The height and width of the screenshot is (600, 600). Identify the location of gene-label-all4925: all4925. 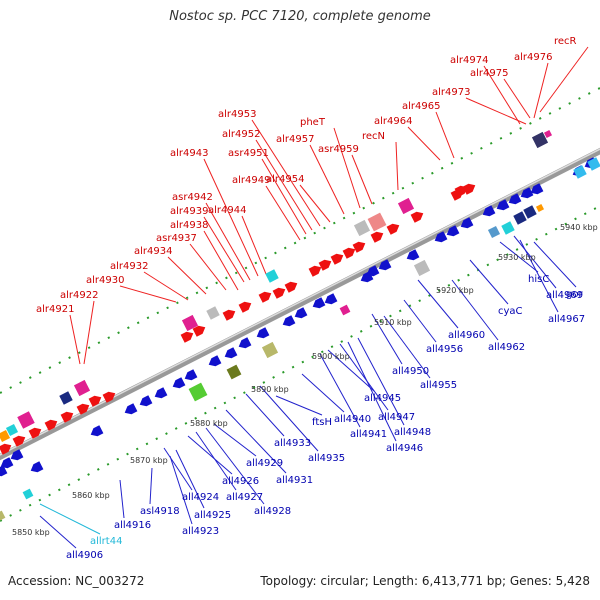
(212, 515).